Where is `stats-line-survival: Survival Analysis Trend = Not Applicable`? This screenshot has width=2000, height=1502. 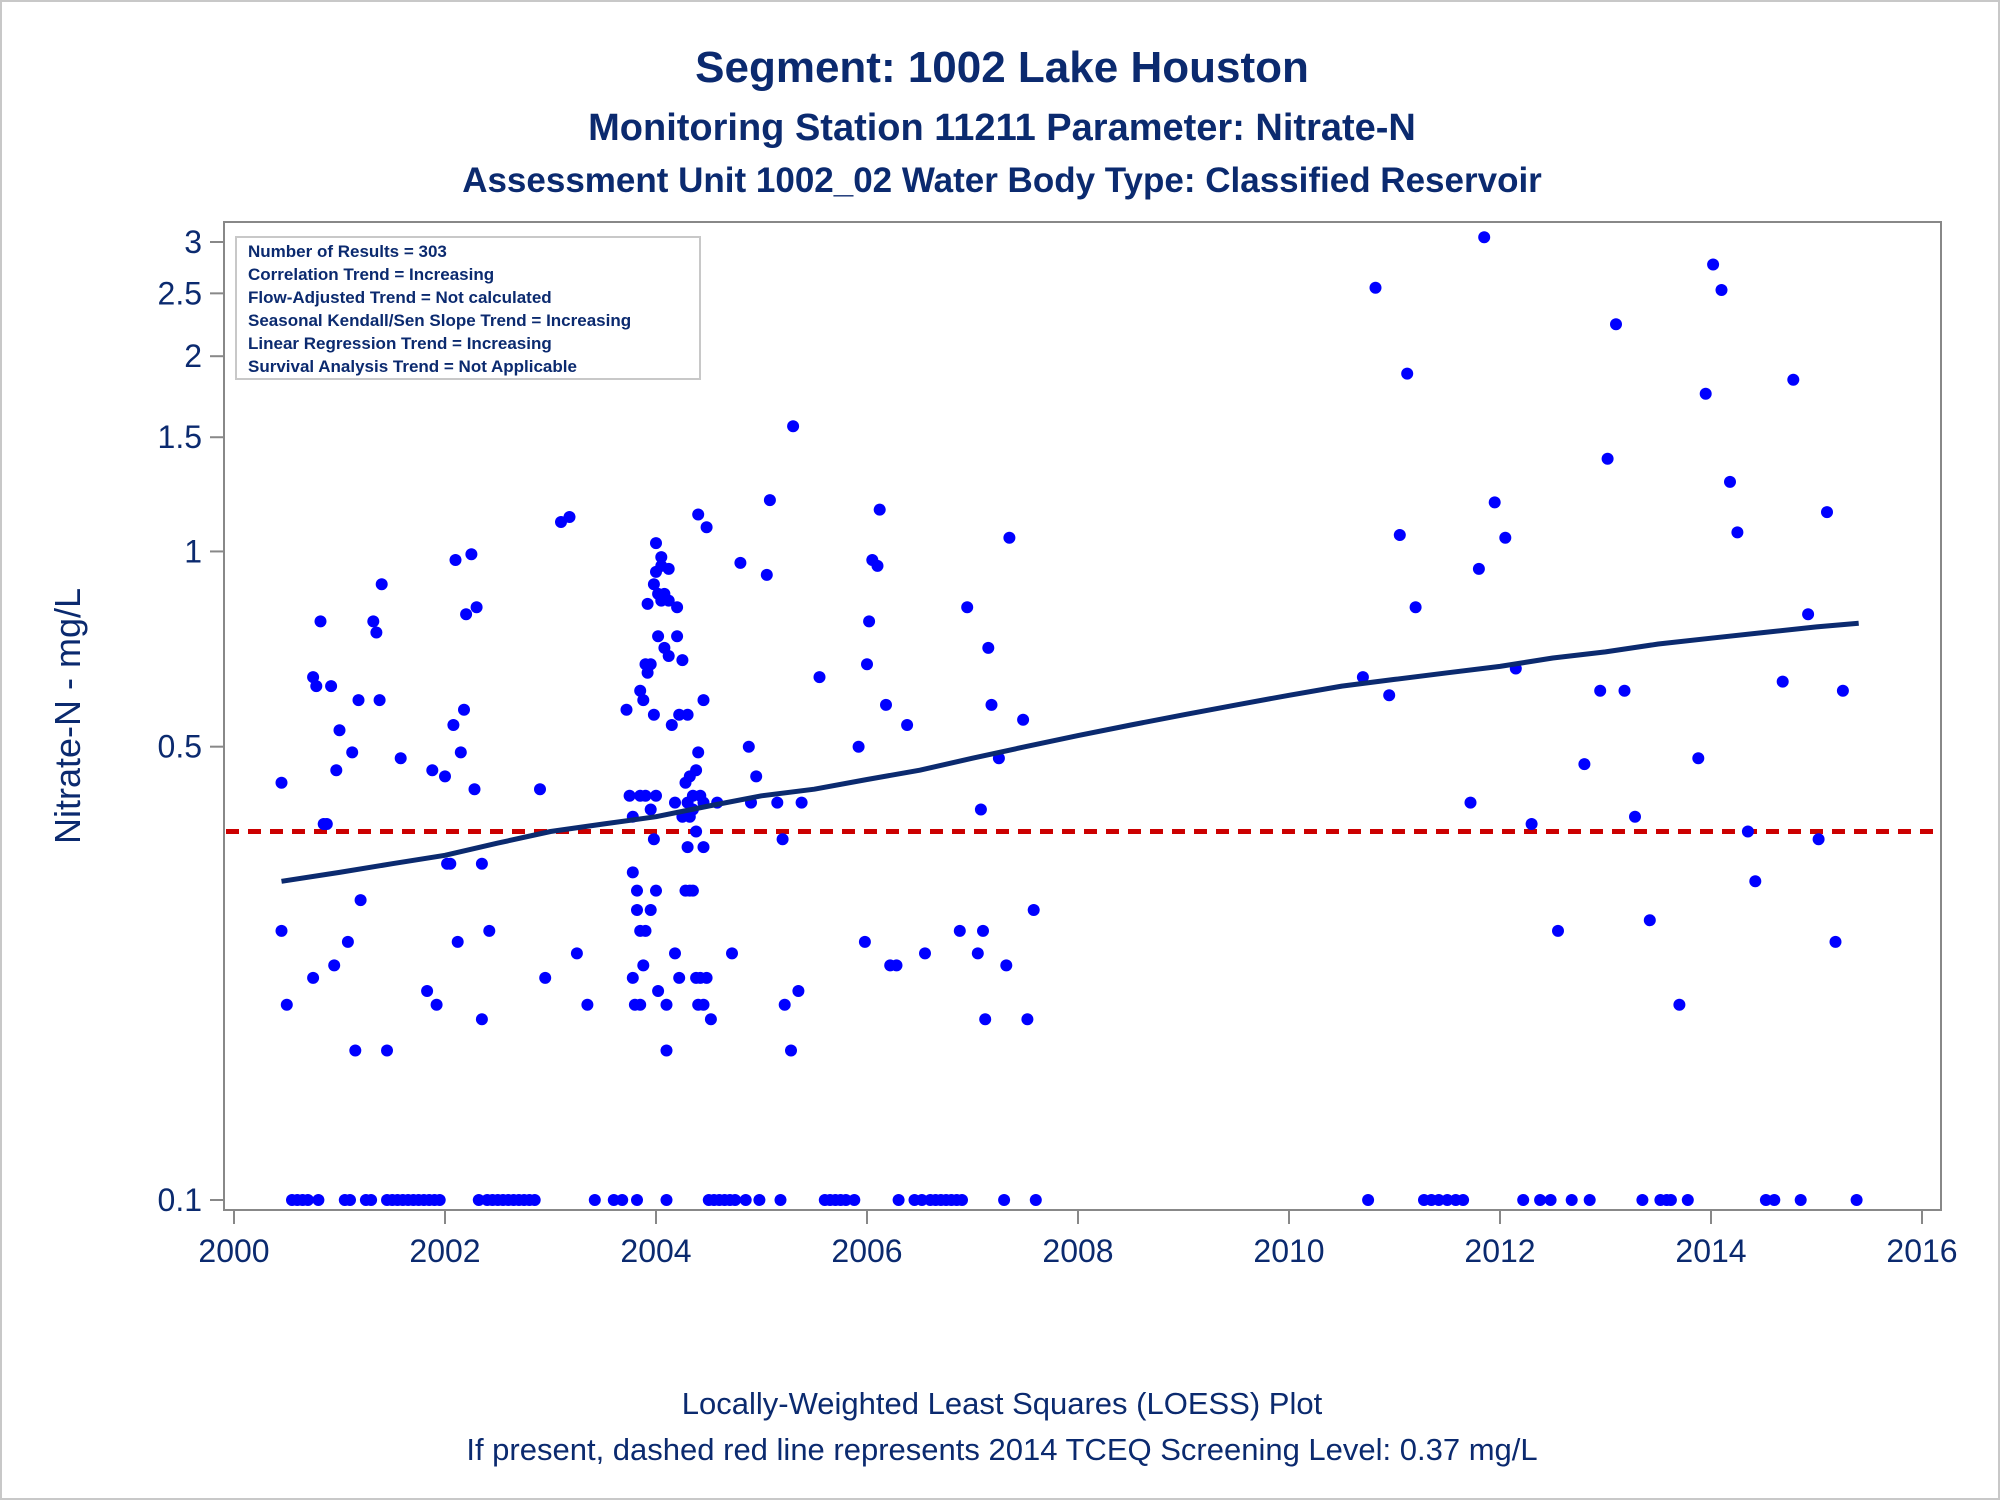
stats-line-survival: Survival Analysis Trend = Not Applicable is located at coordinates (412, 366).